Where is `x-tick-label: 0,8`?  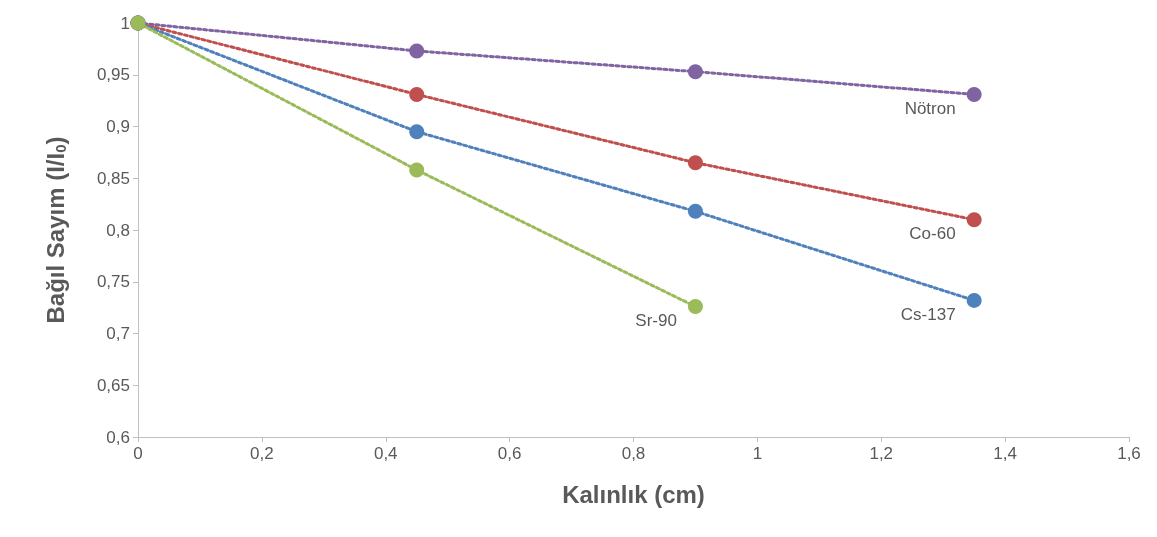 x-tick-label: 0,8 is located at coordinates (633, 453).